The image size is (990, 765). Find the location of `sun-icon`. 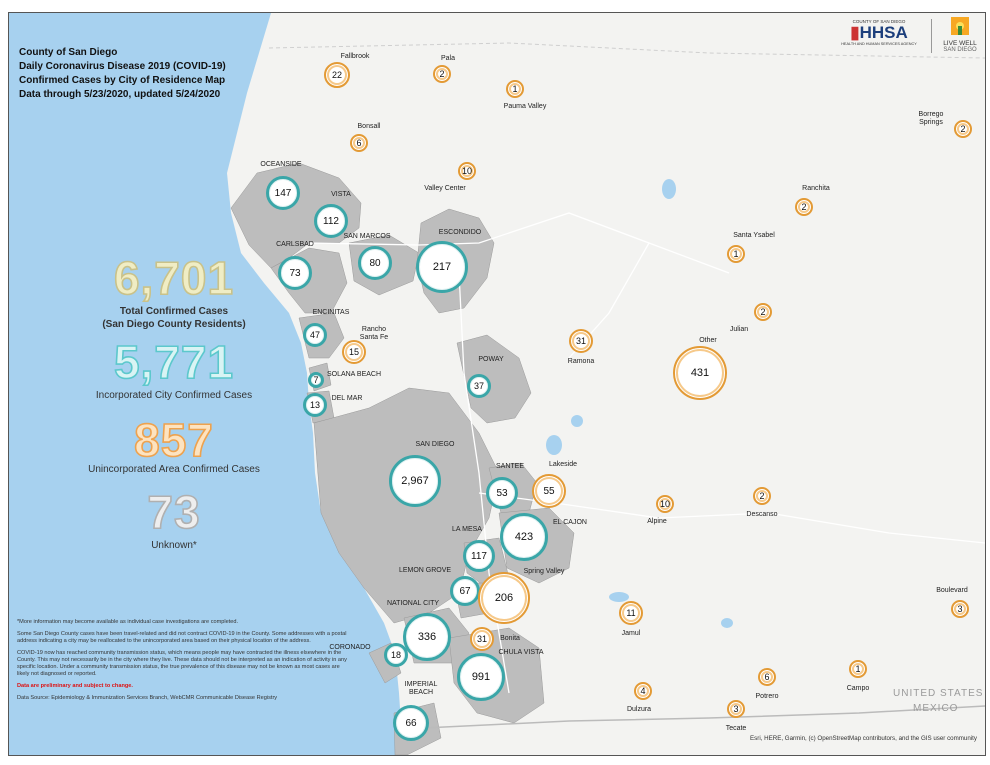

sun-icon is located at coordinates (960, 26).